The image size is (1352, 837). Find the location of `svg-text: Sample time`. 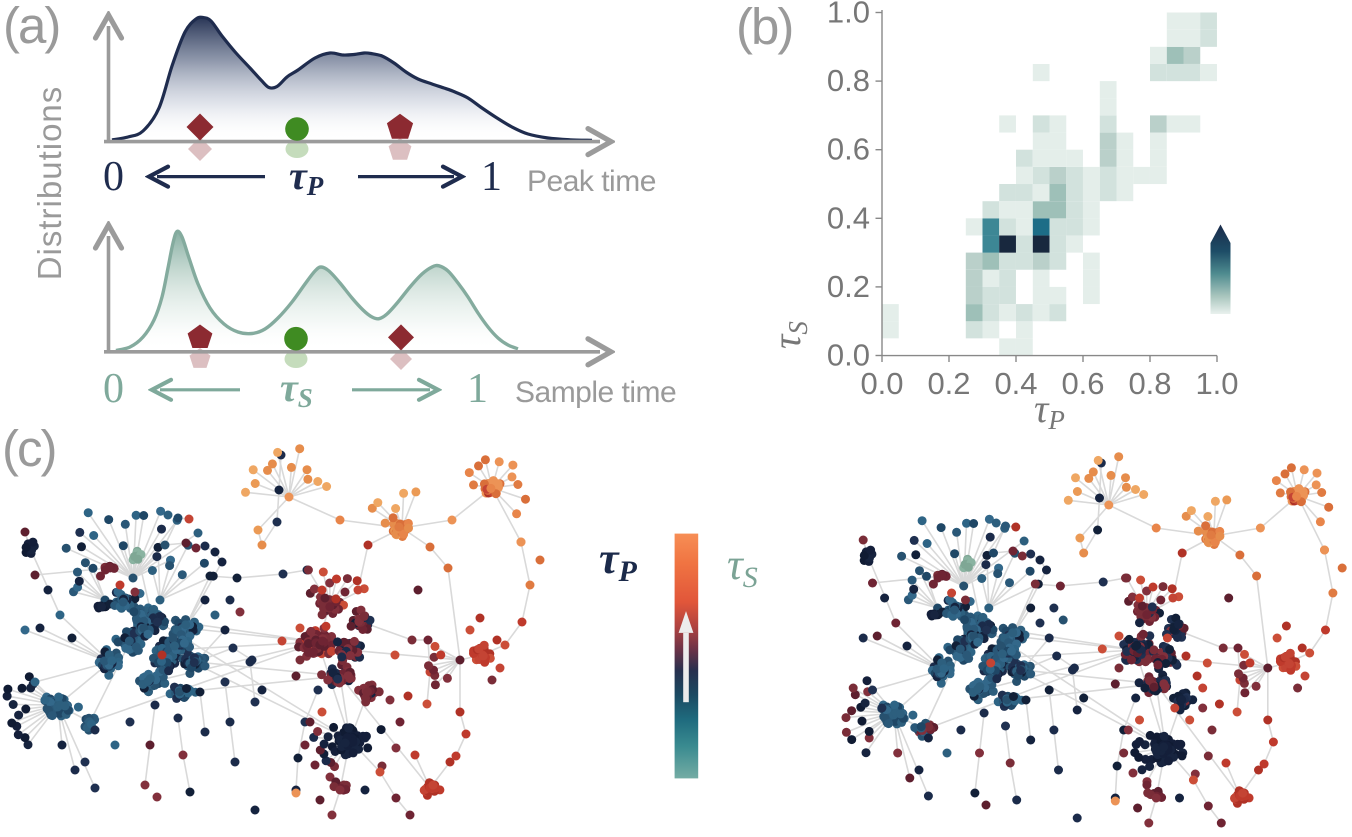

svg-text: Sample time is located at coordinates (595, 392).